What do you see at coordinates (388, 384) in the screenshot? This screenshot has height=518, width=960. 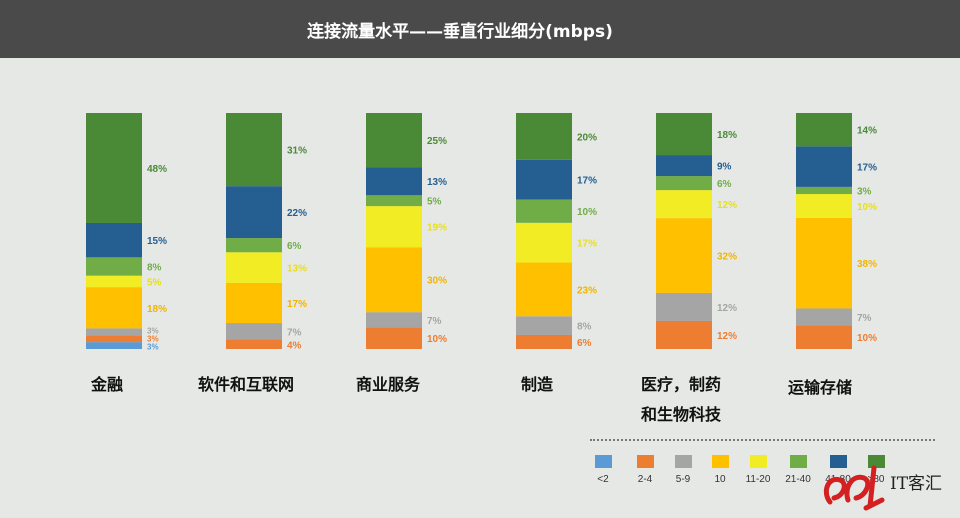 I see `category-label-2: 商业服务` at bounding box center [388, 384].